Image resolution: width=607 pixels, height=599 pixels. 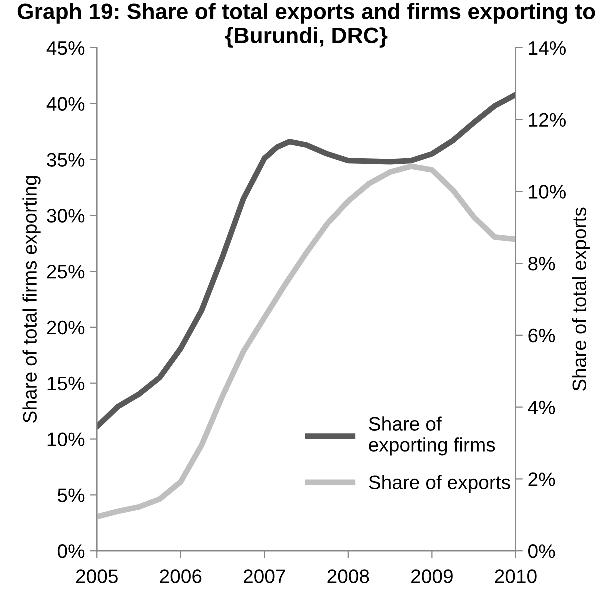 I want to click on x-tick-label: 2009, so click(x=432, y=577).